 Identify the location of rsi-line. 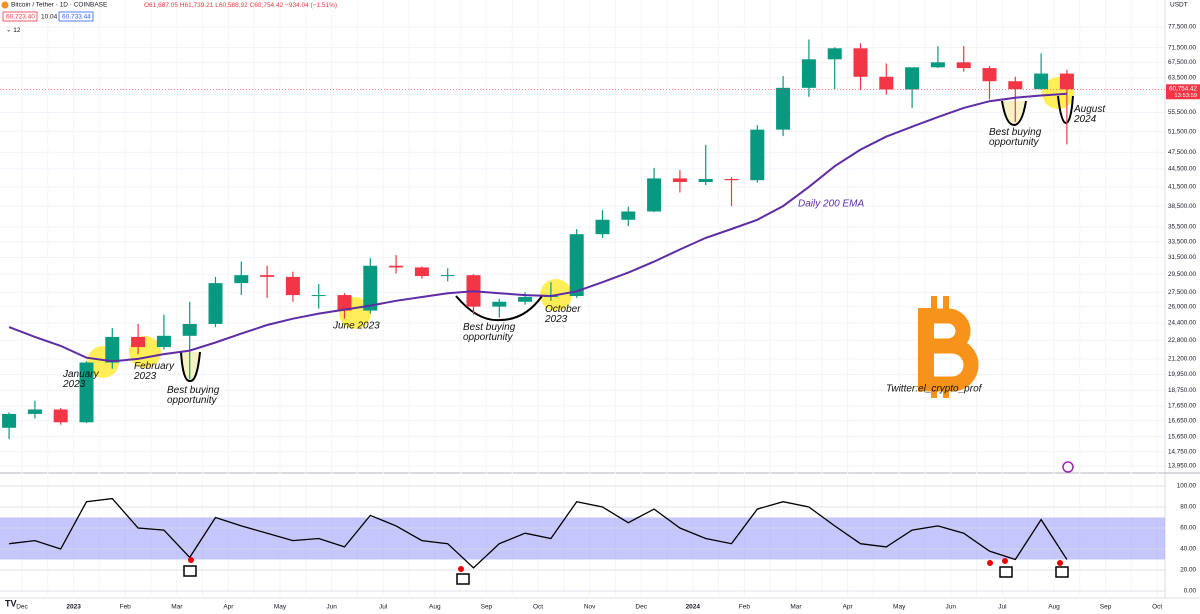
(538, 533).